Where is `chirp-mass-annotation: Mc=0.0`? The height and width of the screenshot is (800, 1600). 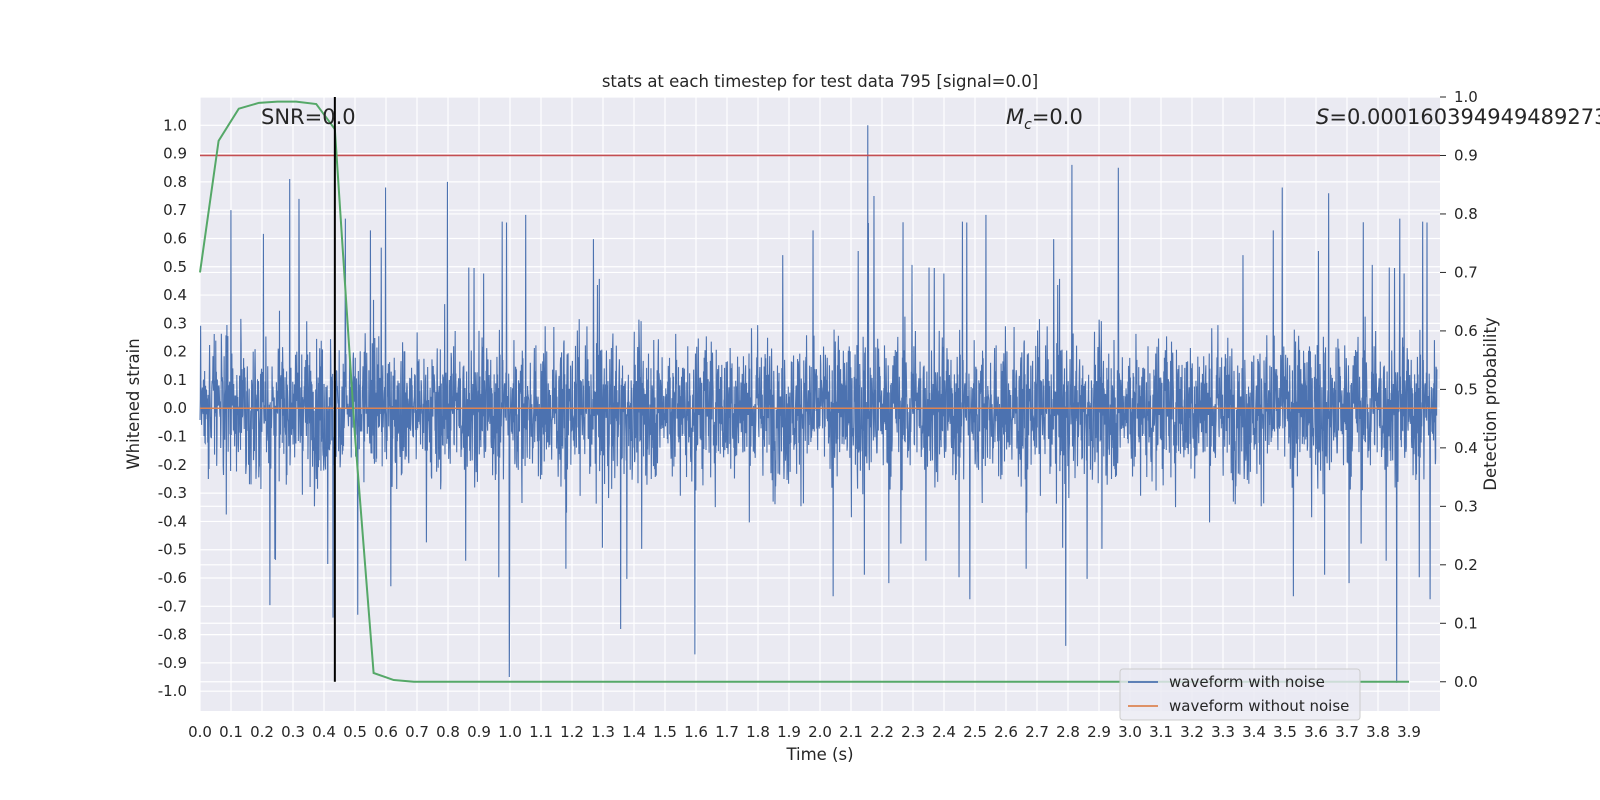 chirp-mass-annotation: Mc=0.0 is located at coordinates (1044, 119).